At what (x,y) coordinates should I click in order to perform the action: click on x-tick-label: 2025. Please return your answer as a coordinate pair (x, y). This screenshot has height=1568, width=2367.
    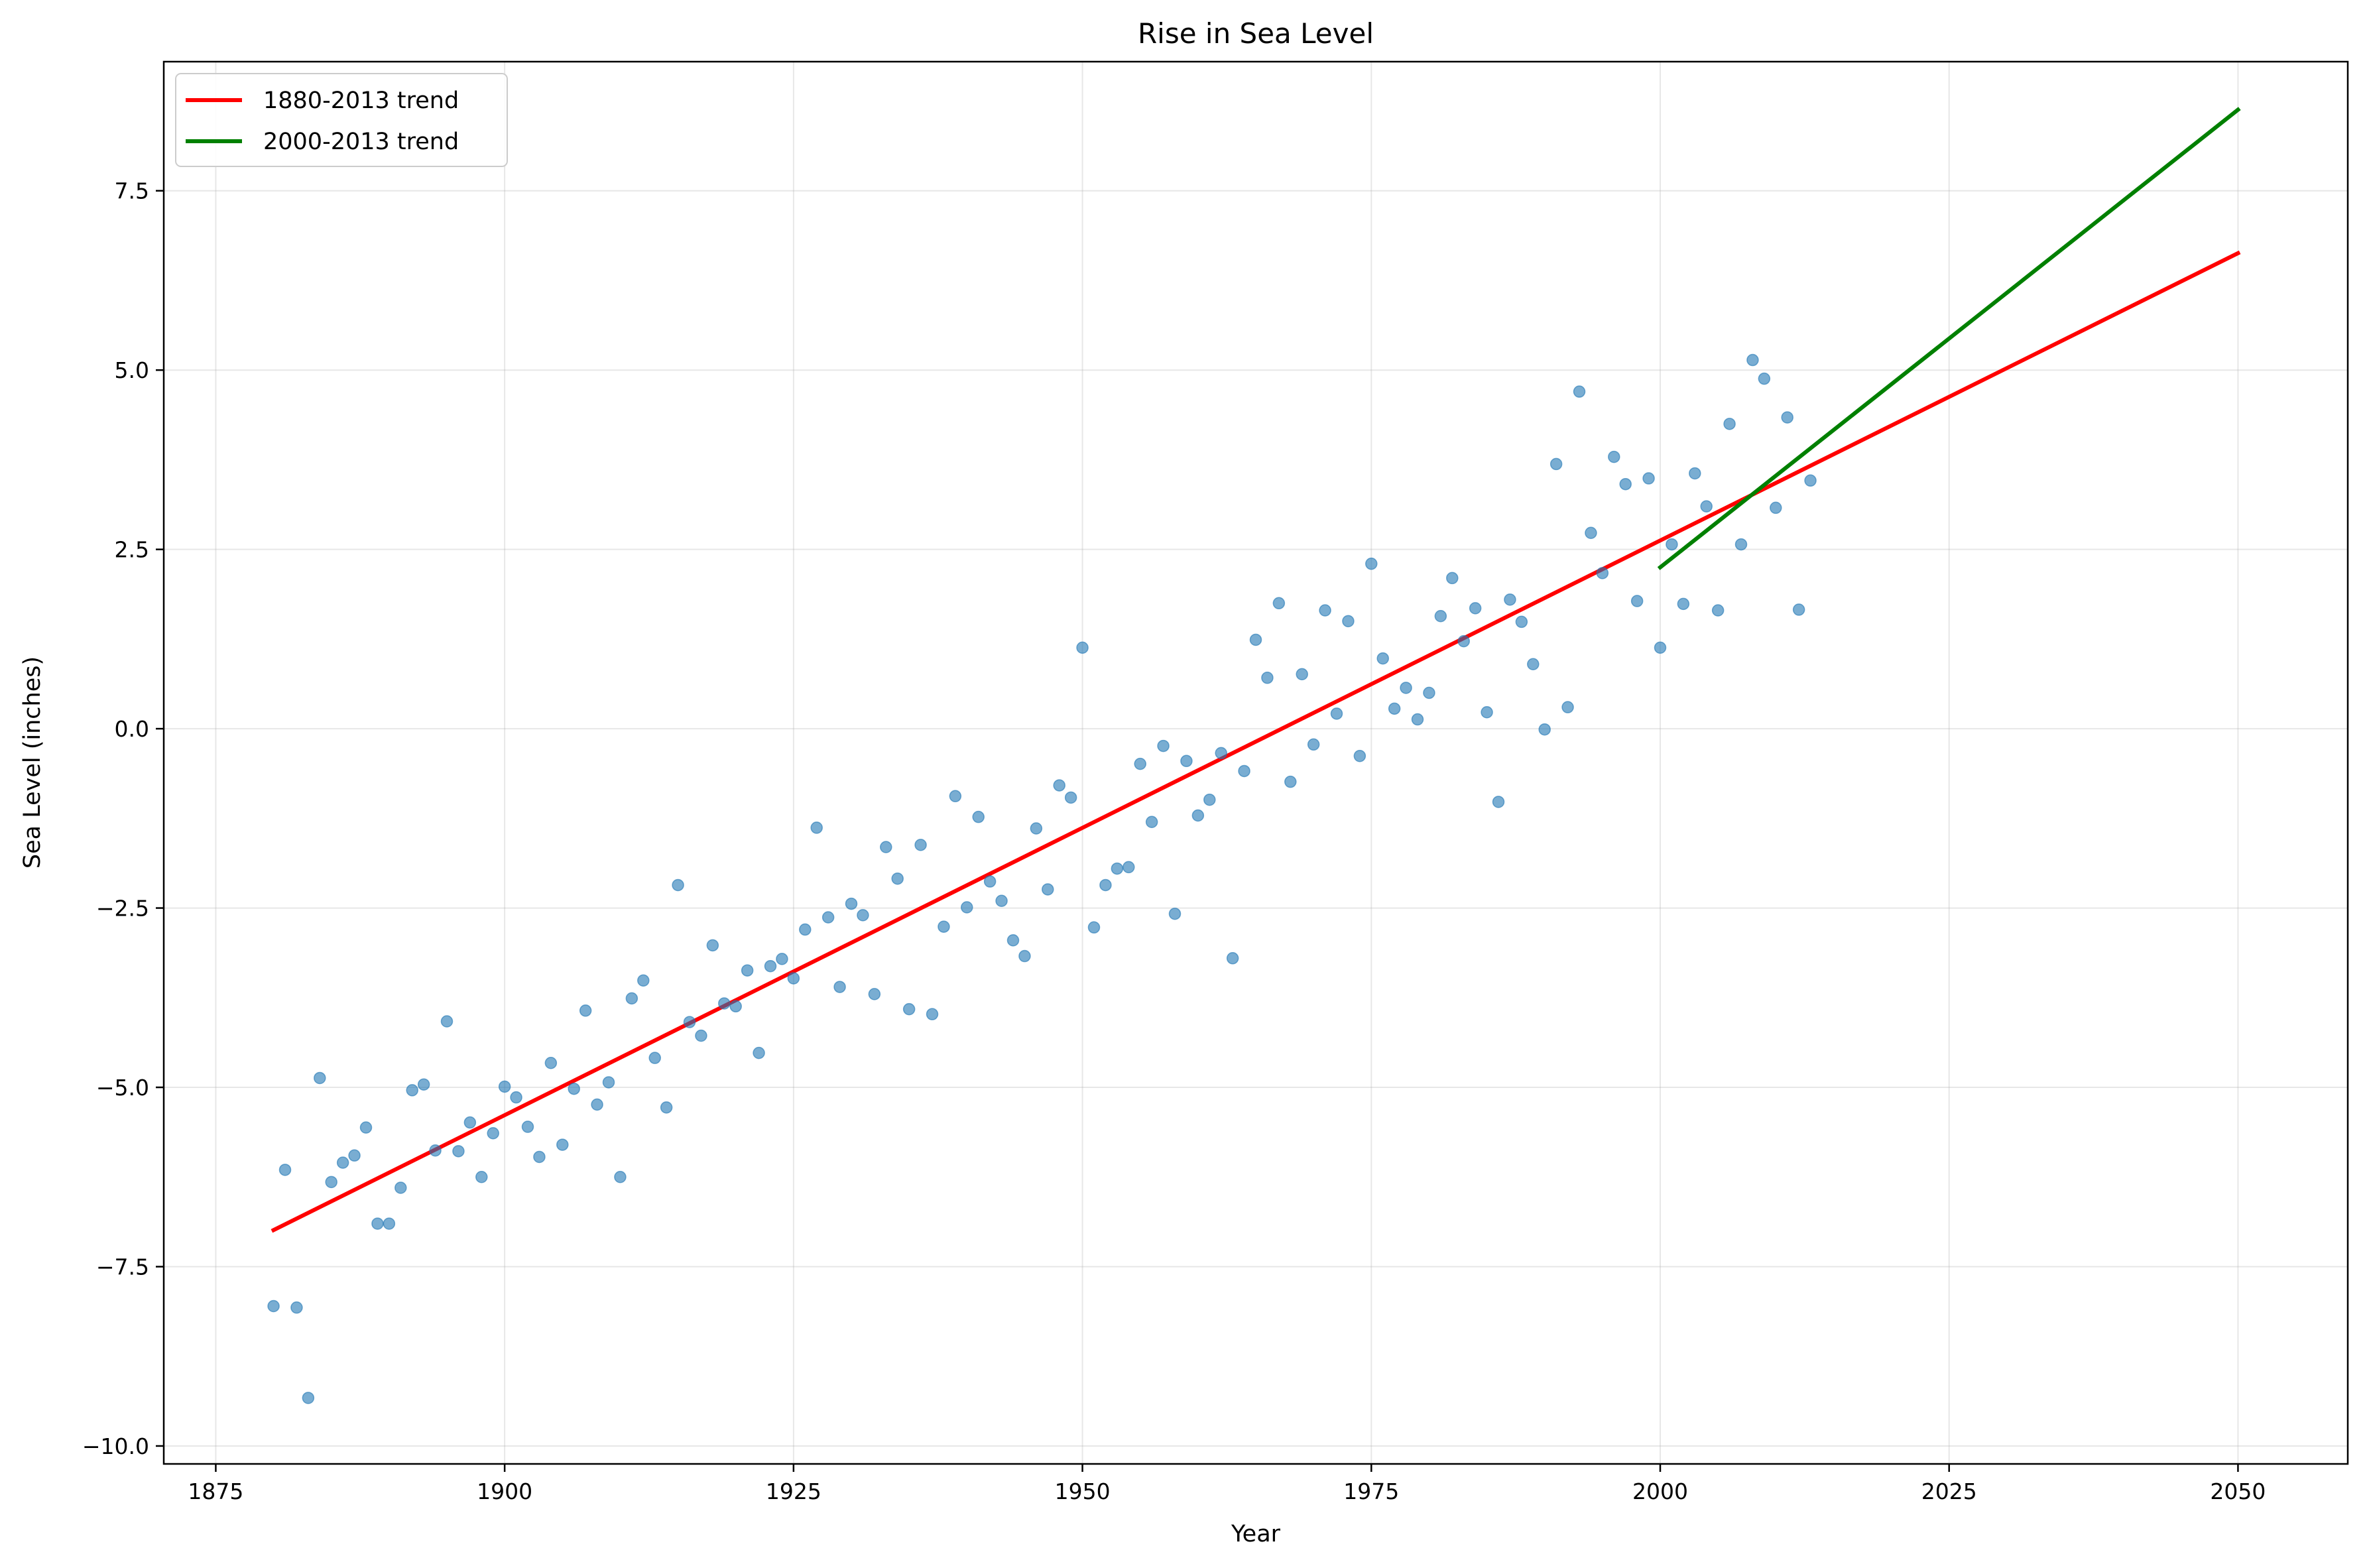
    Looking at the image, I should click on (1949, 1491).